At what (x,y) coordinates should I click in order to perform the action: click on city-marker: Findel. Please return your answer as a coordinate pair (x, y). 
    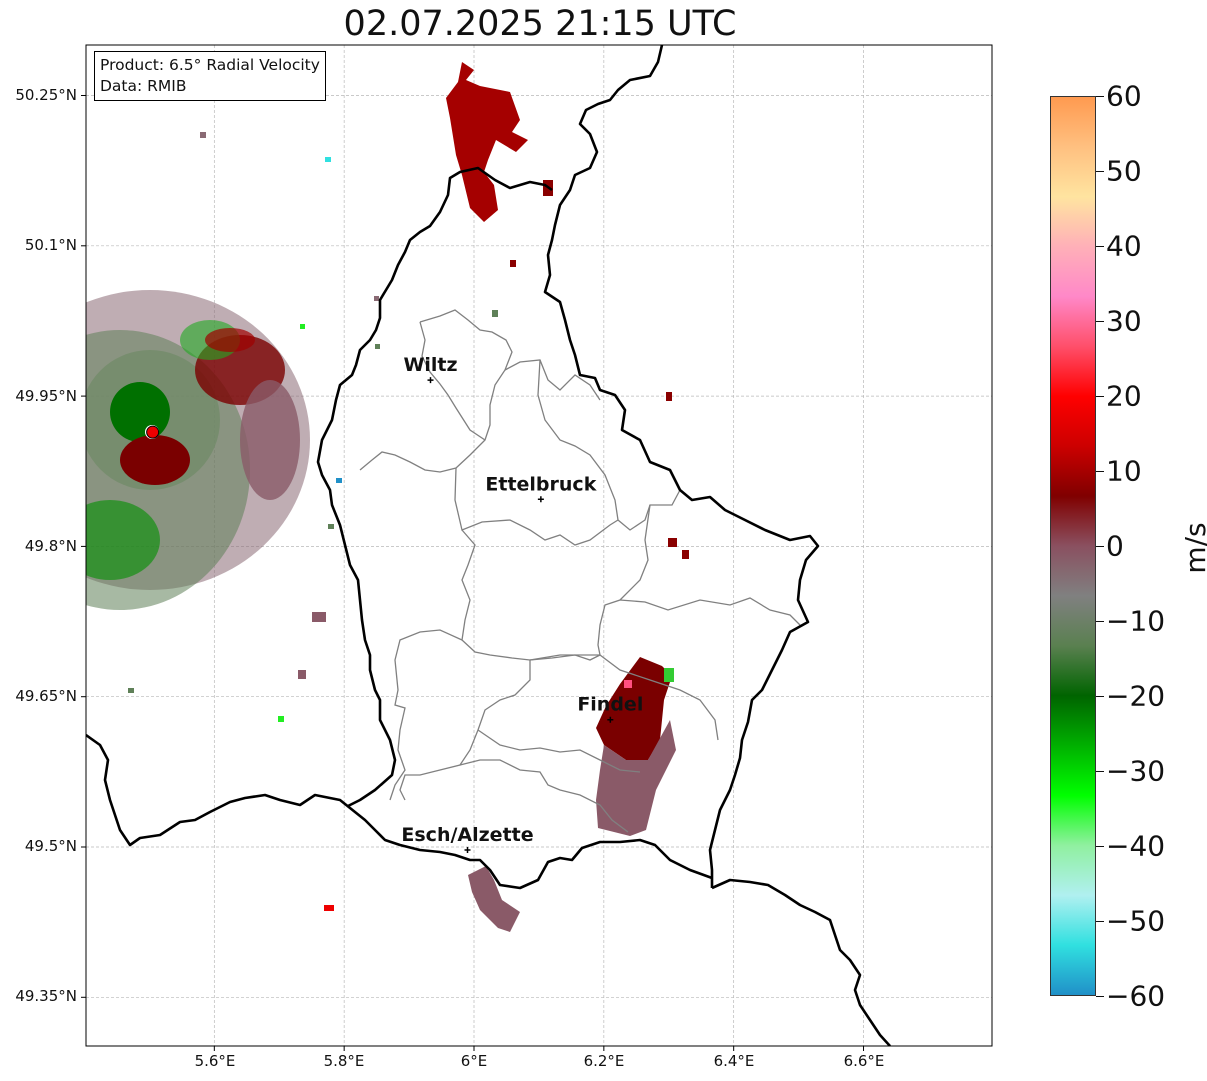
    Looking at the image, I should click on (610, 708).